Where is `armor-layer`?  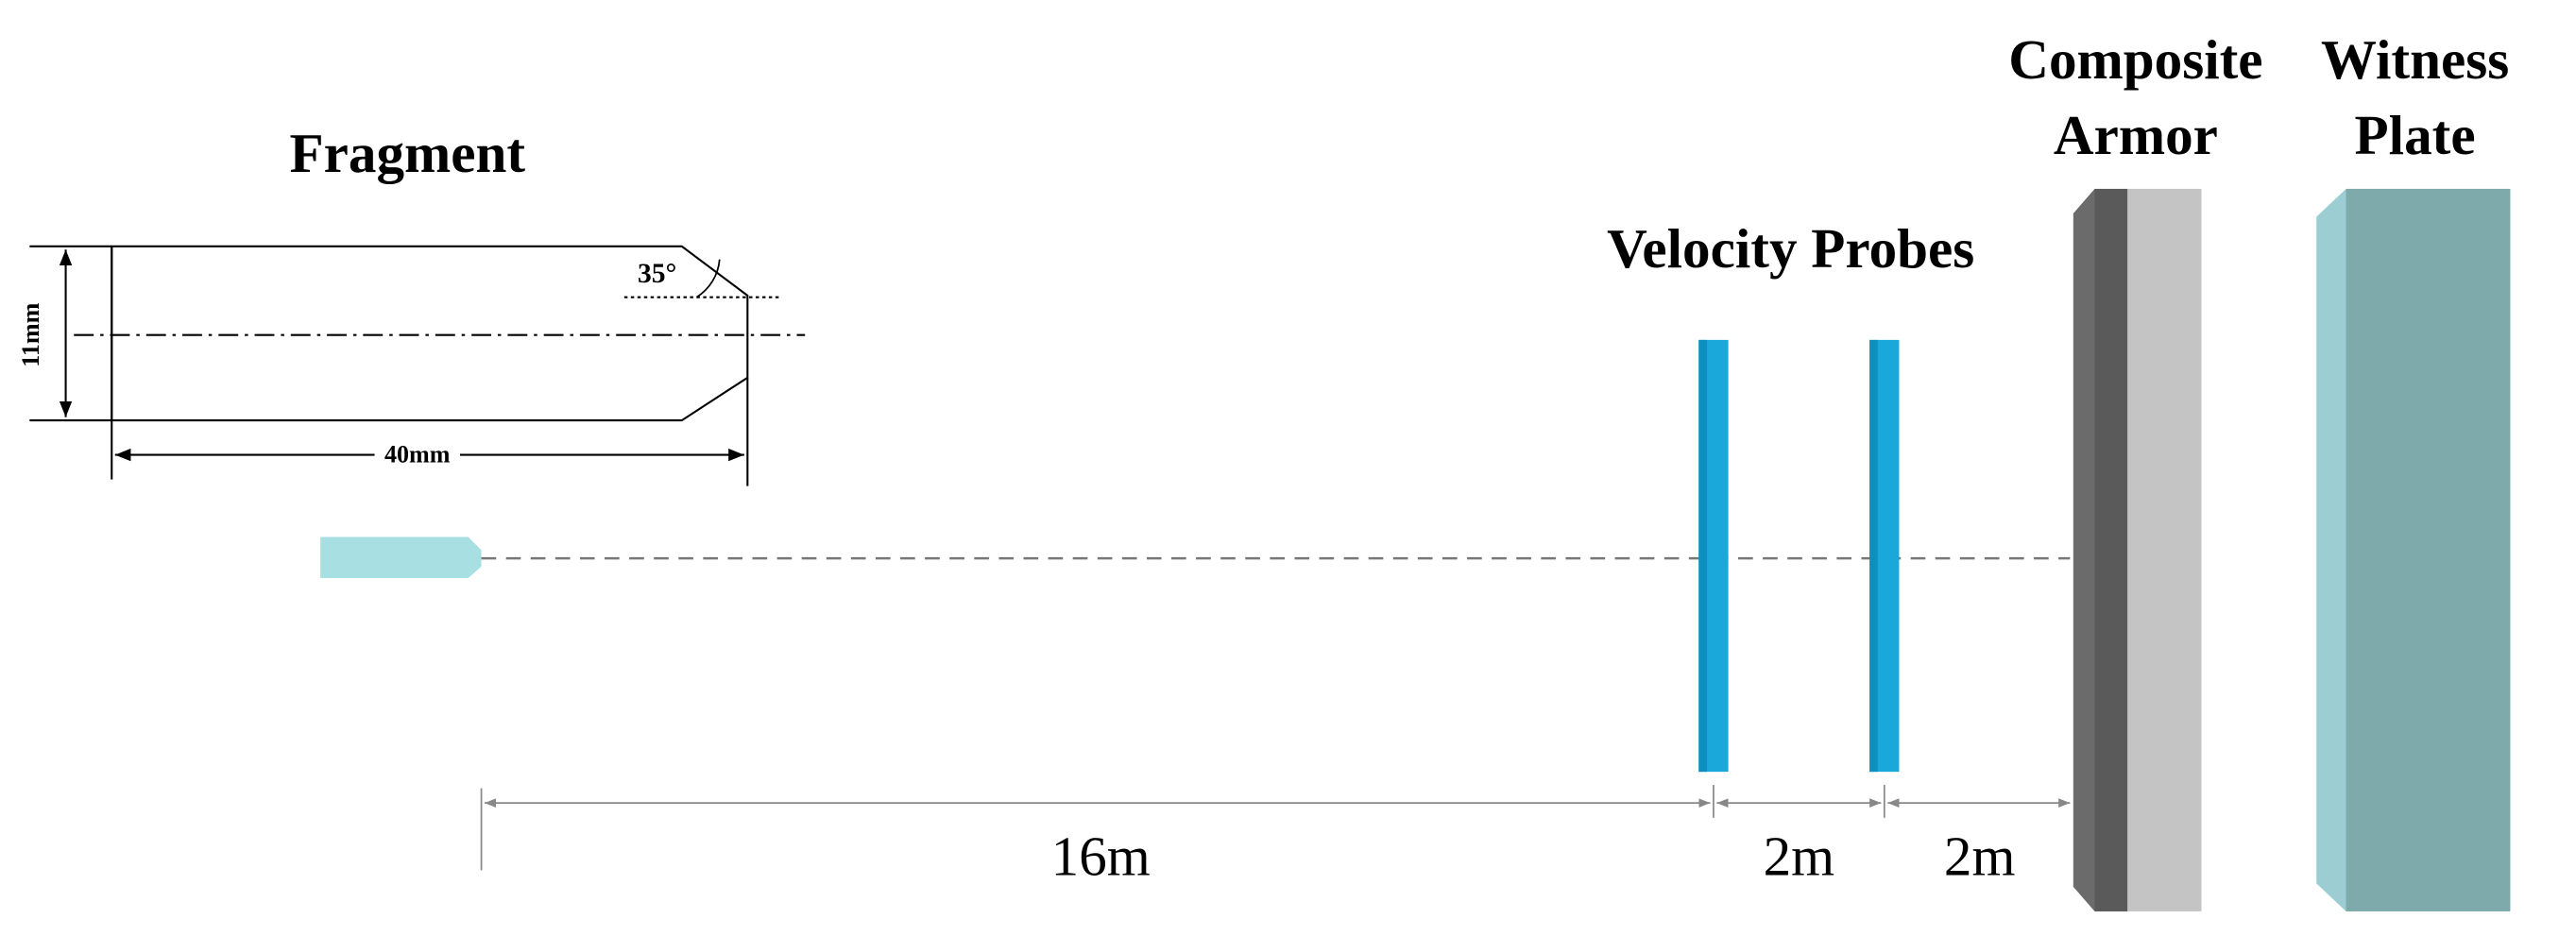 armor-layer is located at coordinates (2111, 549).